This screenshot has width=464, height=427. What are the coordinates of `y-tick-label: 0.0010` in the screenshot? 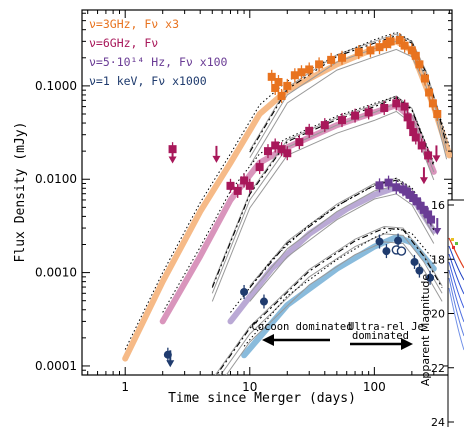 It's located at (56, 273).